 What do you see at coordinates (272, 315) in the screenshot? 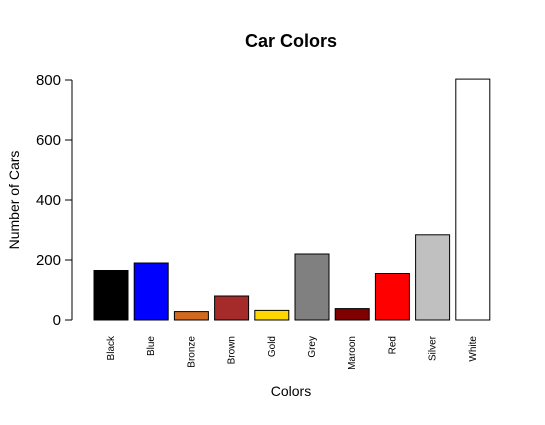
I see `bar-gold` at bounding box center [272, 315].